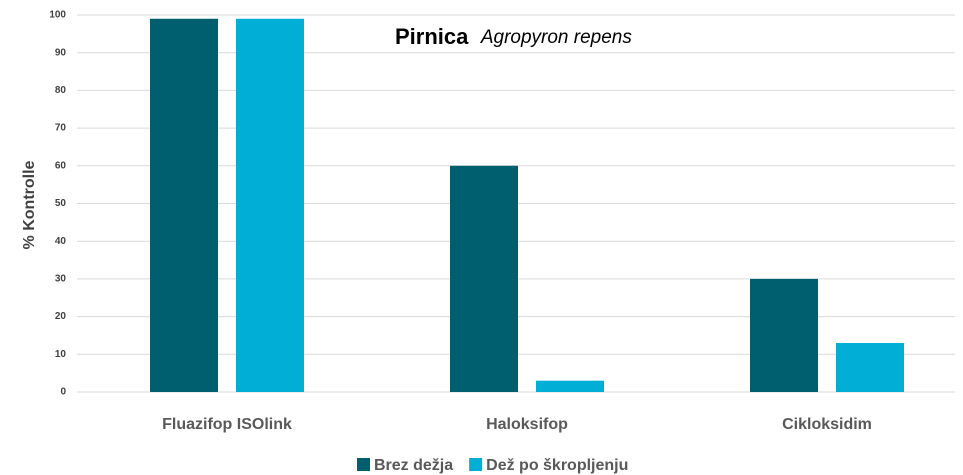 The image size is (963, 475). I want to click on y-tick-label: 10, so click(61, 354).